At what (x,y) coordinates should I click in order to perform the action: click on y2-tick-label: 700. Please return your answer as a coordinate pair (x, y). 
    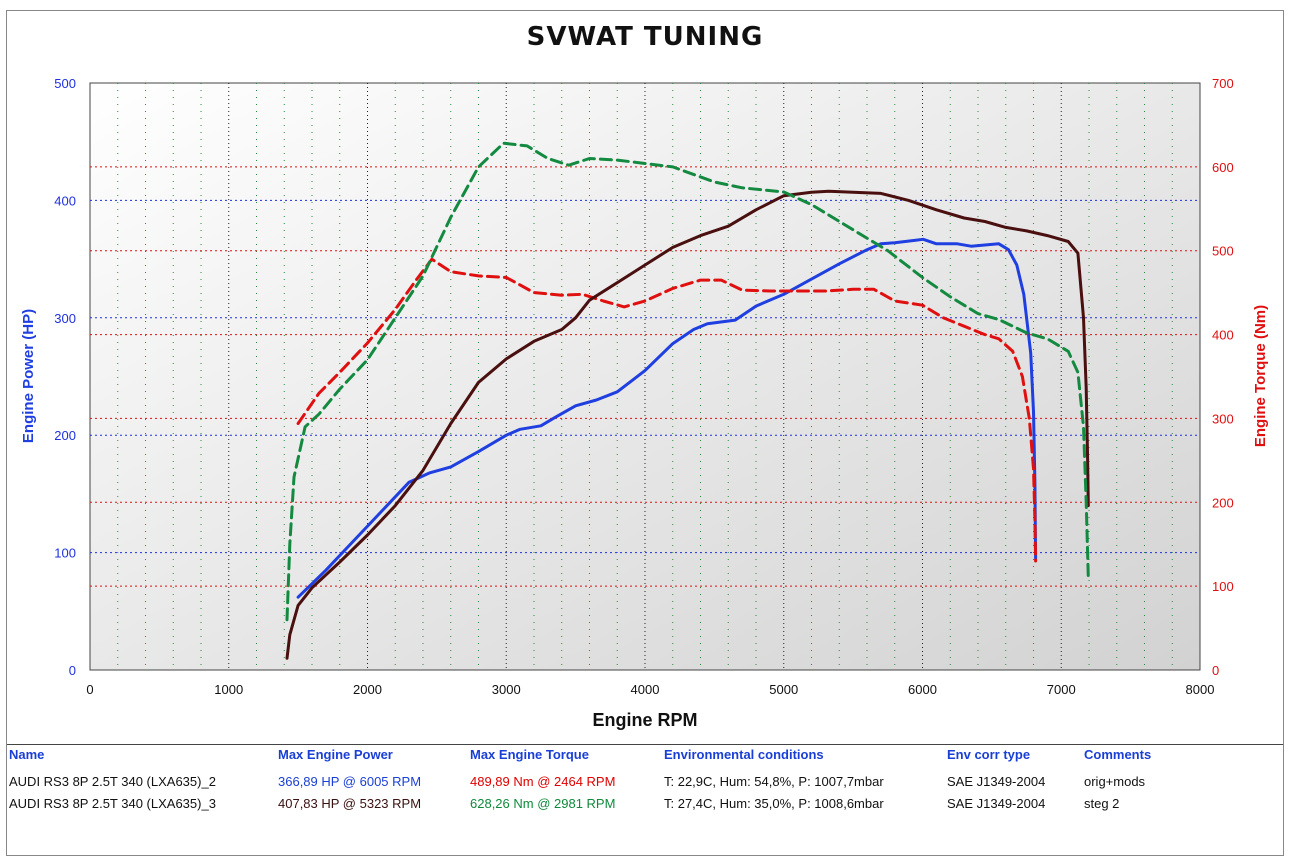
    Looking at the image, I should click on (1223, 83).